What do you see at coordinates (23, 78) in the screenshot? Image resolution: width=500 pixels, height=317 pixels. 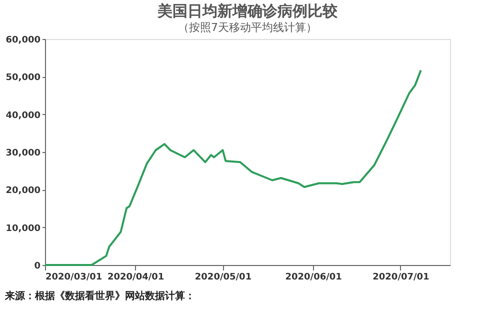 I see `y-tick-label: 50,000` at bounding box center [23, 78].